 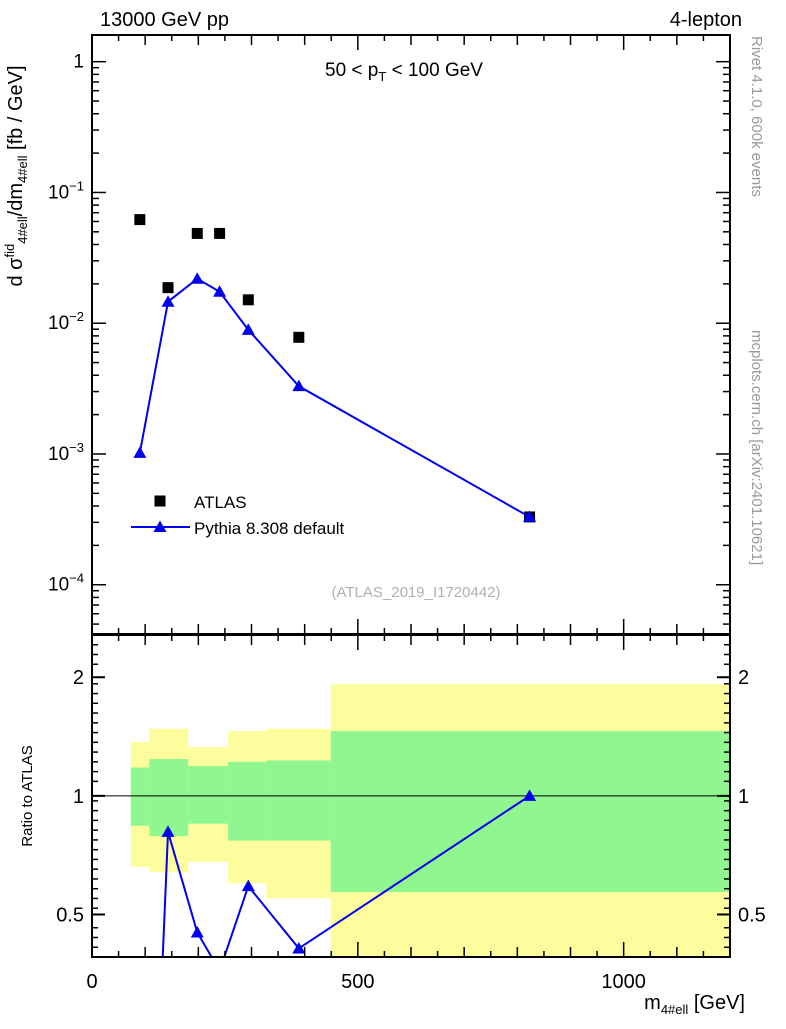 I want to click on legend-pythia-label: Pythia 8.308 default, so click(x=269, y=528).